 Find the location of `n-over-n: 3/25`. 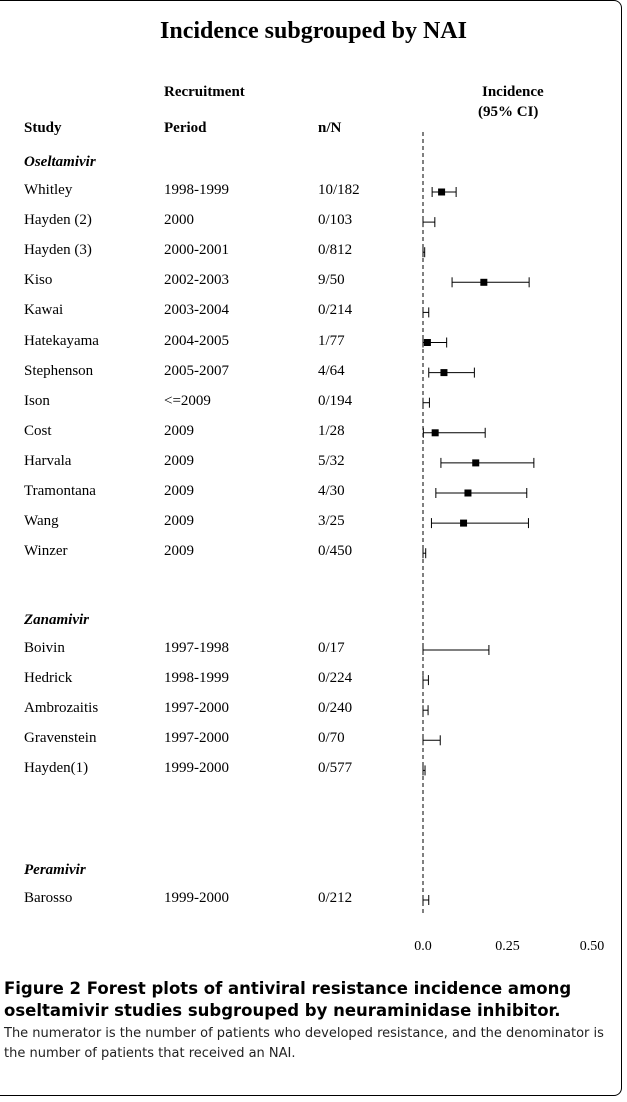

n-over-n: 3/25 is located at coordinates (331, 521).